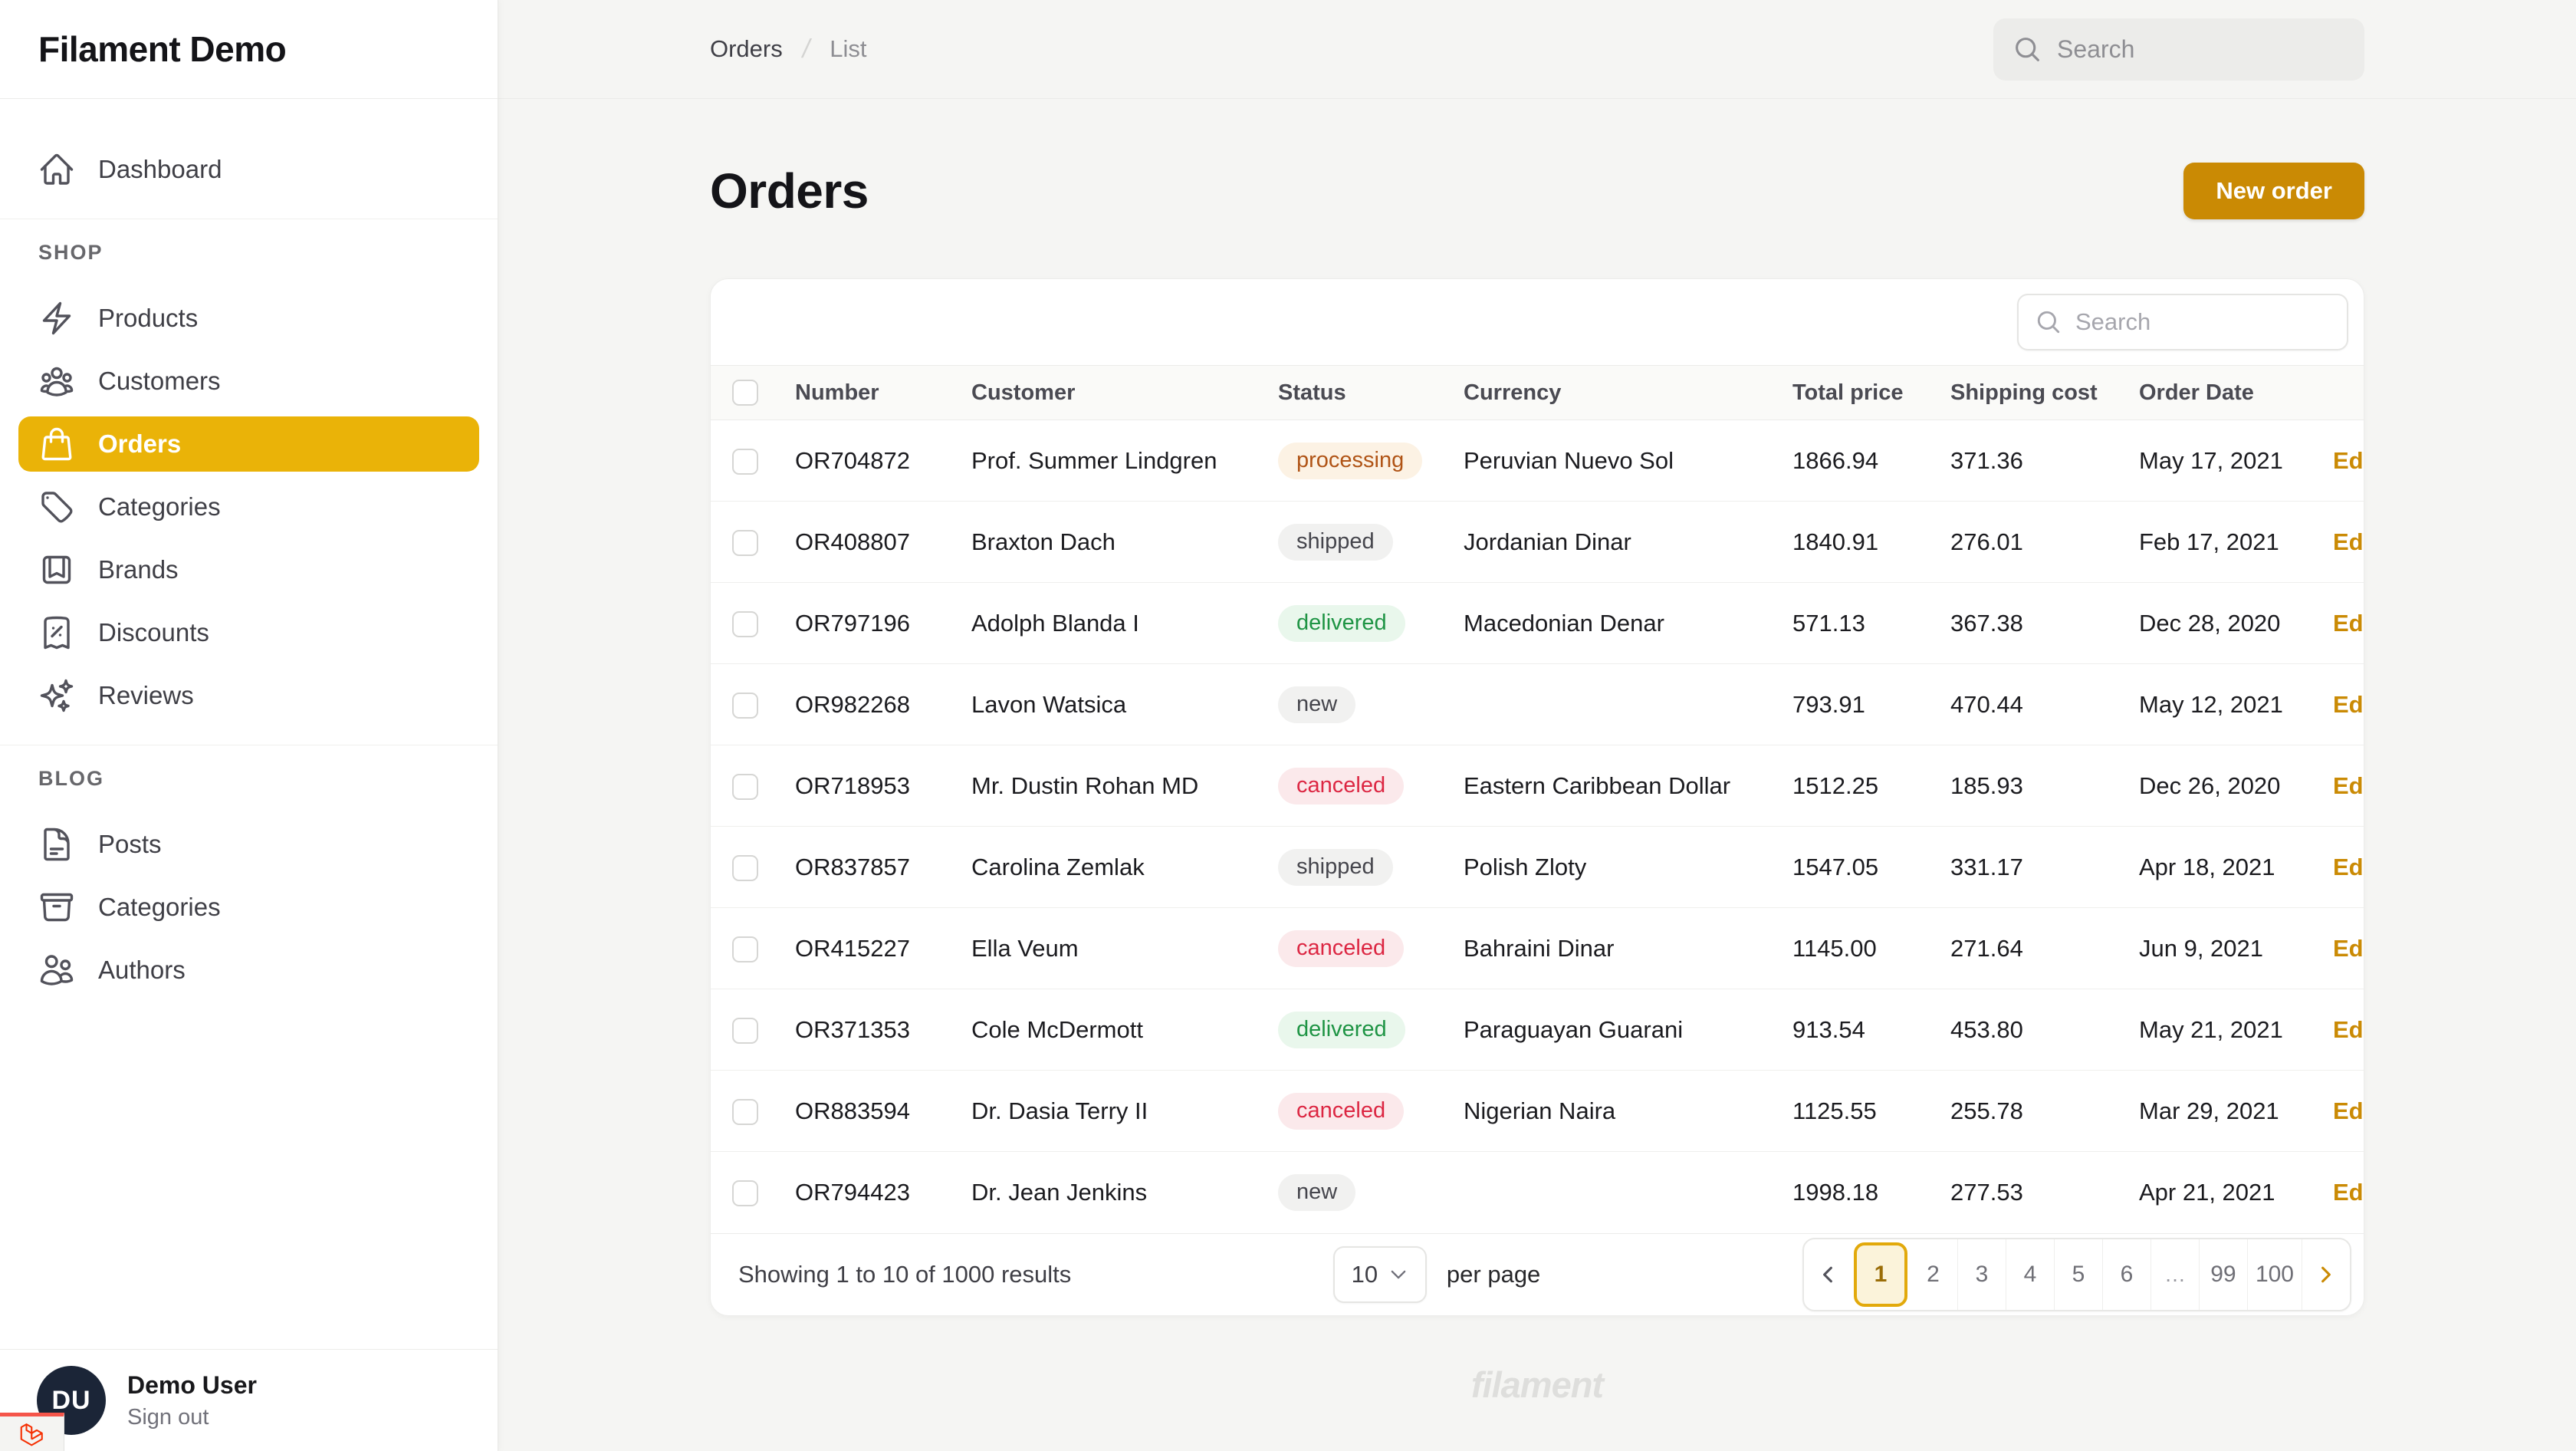  I want to click on cell-currency: Polish Zloty, so click(1628, 867).